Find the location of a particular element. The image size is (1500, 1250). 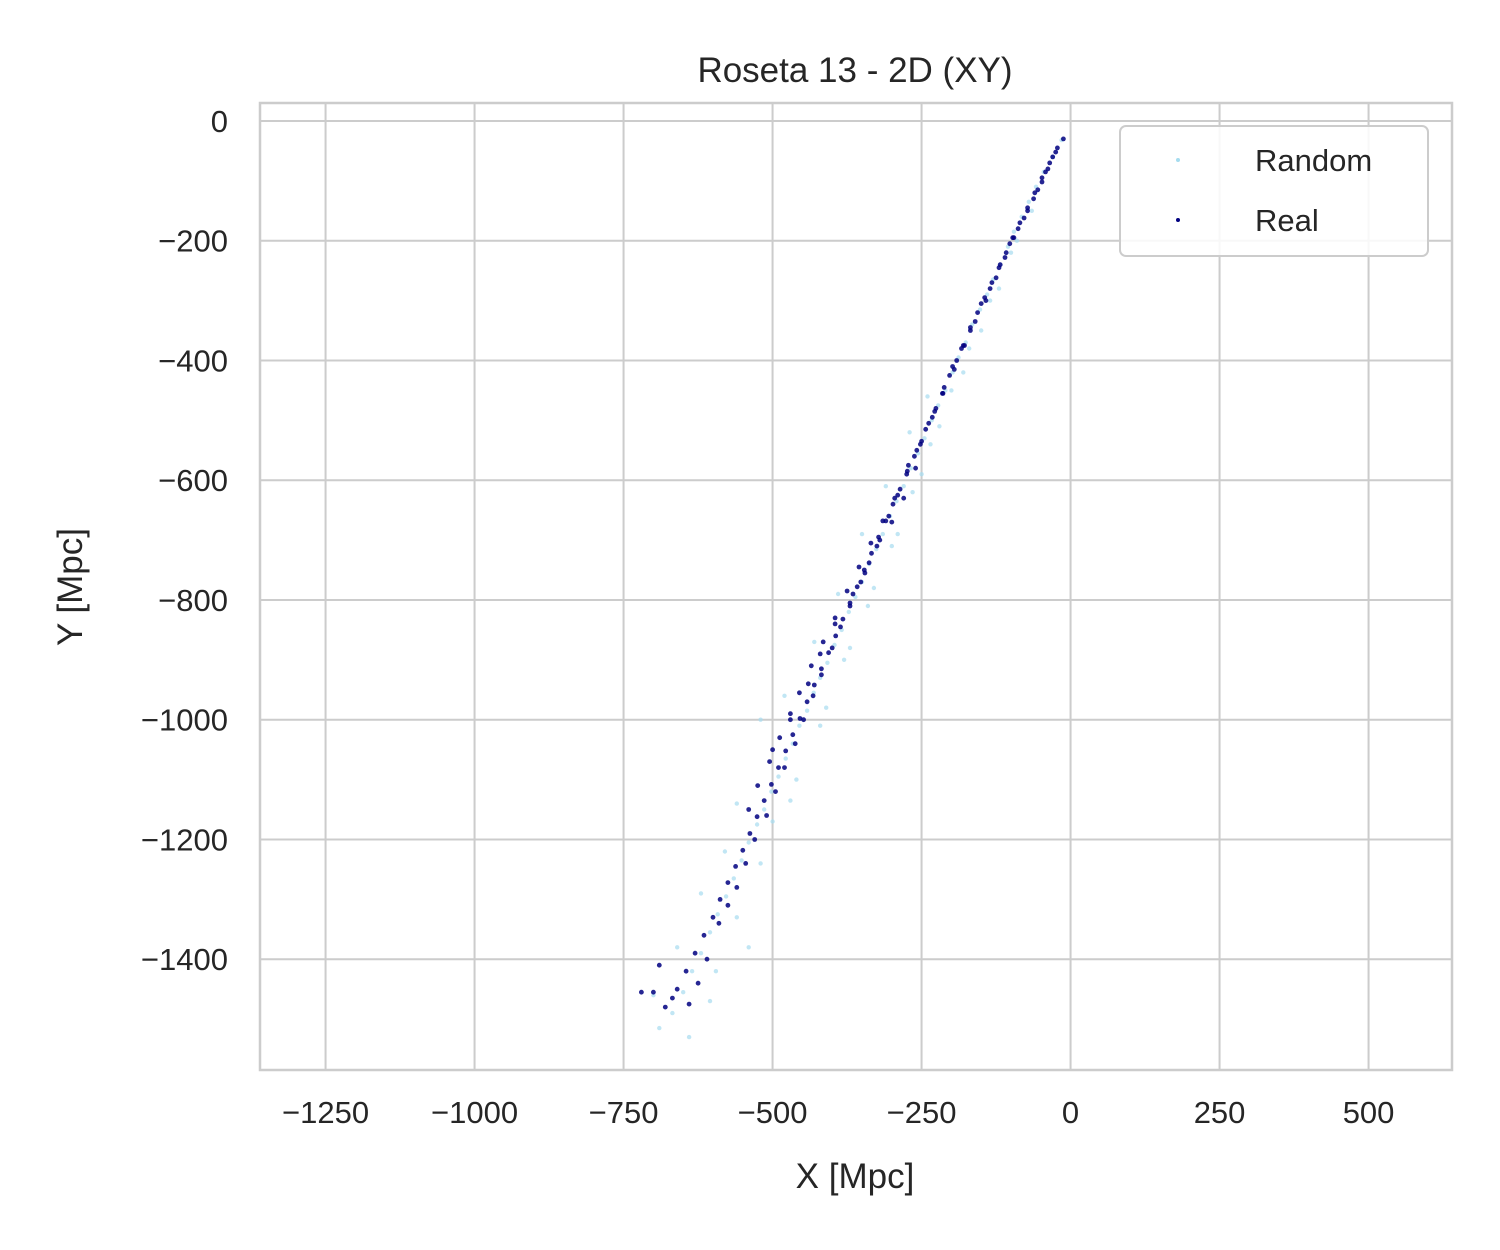

x-axis-label: X [Mpc] is located at coordinates (855, 1176).